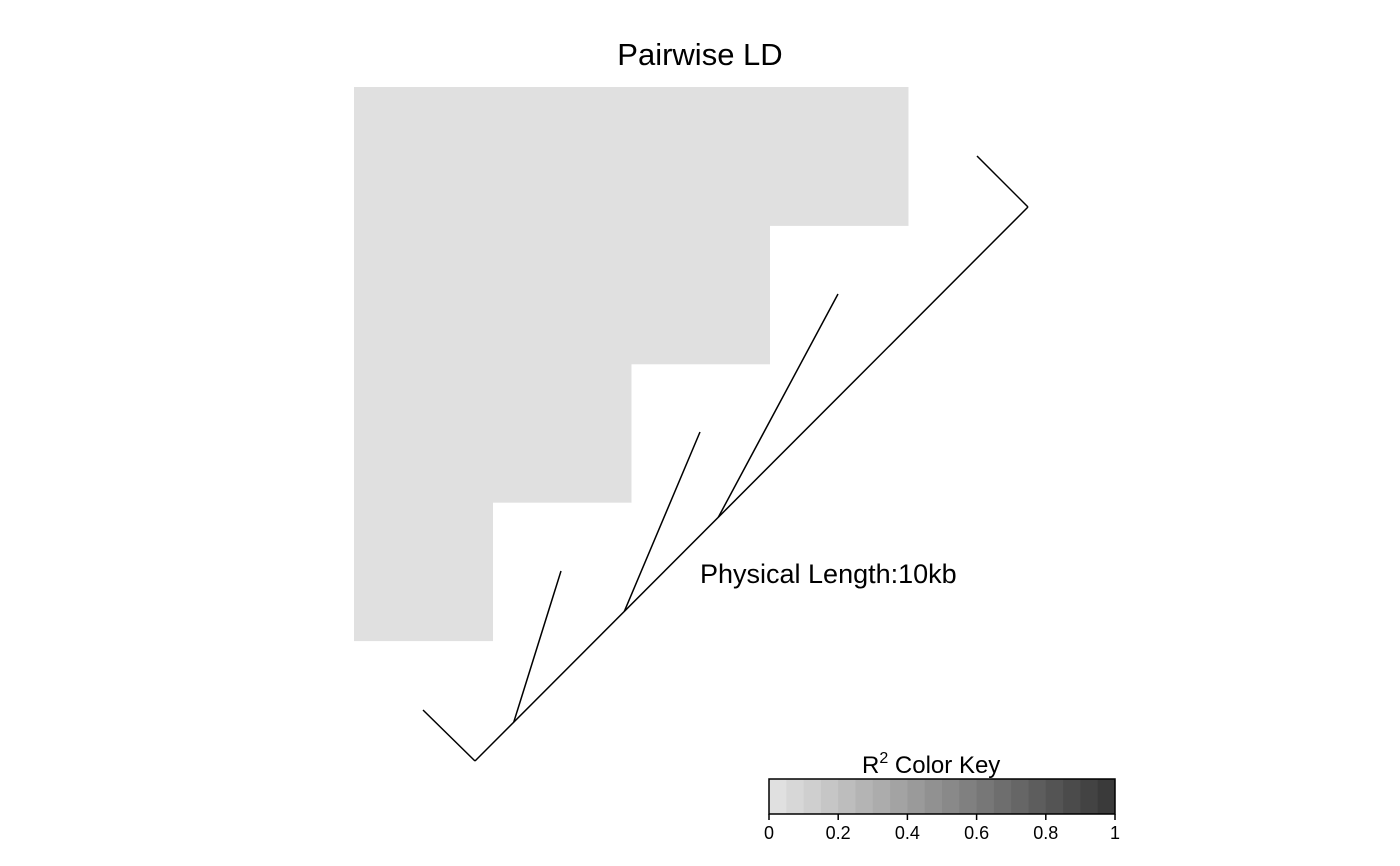  Describe the element at coordinates (944, 765) in the screenshot. I see `color-key-title-rest: Color Key` at that location.